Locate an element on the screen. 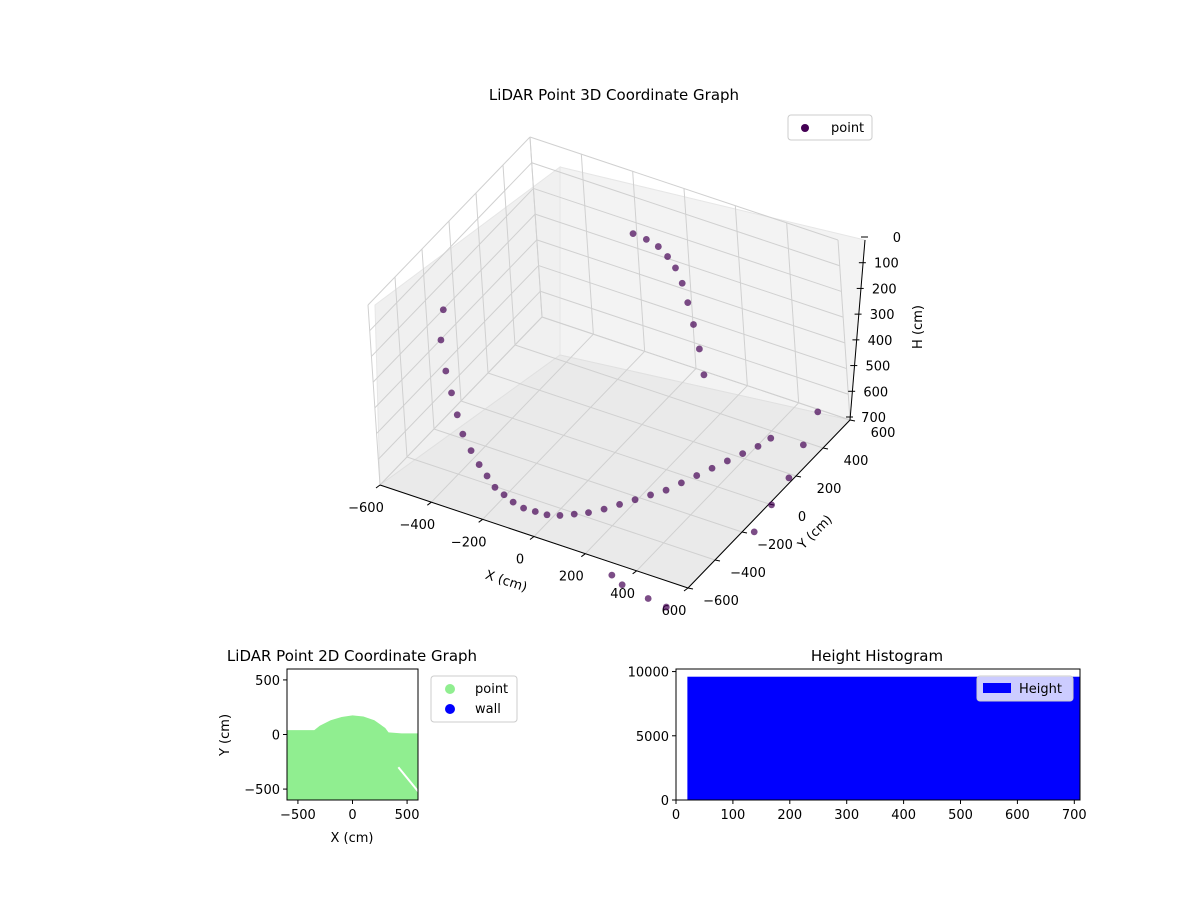  legend-marker-point-3d is located at coordinates (805, 128).